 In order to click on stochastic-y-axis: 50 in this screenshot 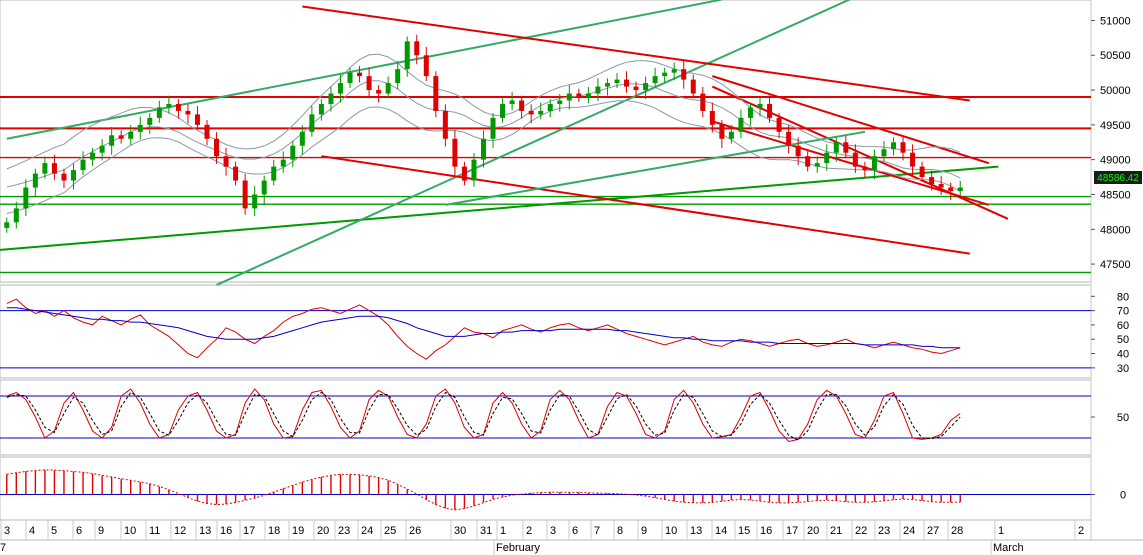, I will do `click(1110, 418)`.